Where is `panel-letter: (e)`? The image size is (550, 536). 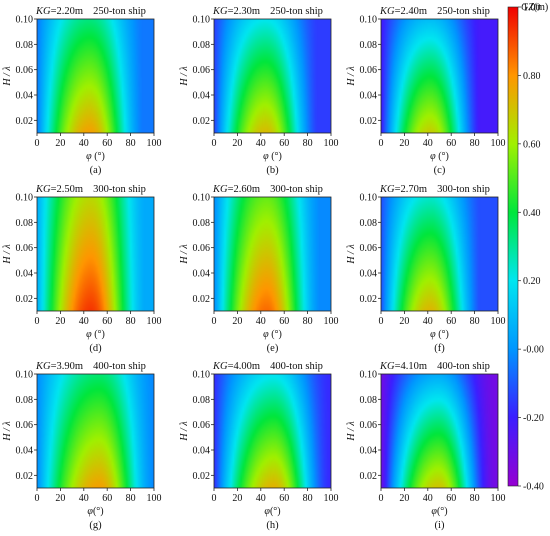 panel-letter: (e) is located at coordinates (273, 348).